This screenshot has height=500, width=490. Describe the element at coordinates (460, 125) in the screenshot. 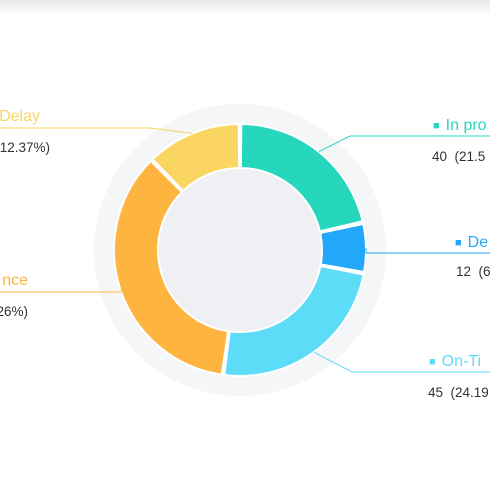

I see `slice-label-name: ■ In pro` at that location.